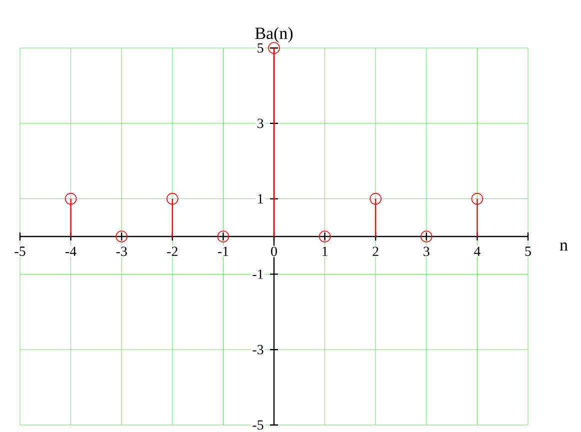 The width and height of the screenshot is (581, 432). What do you see at coordinates (172, 251) in the screenshot?
I see `x-tick-label: -2` at bounding box center [172, 251].